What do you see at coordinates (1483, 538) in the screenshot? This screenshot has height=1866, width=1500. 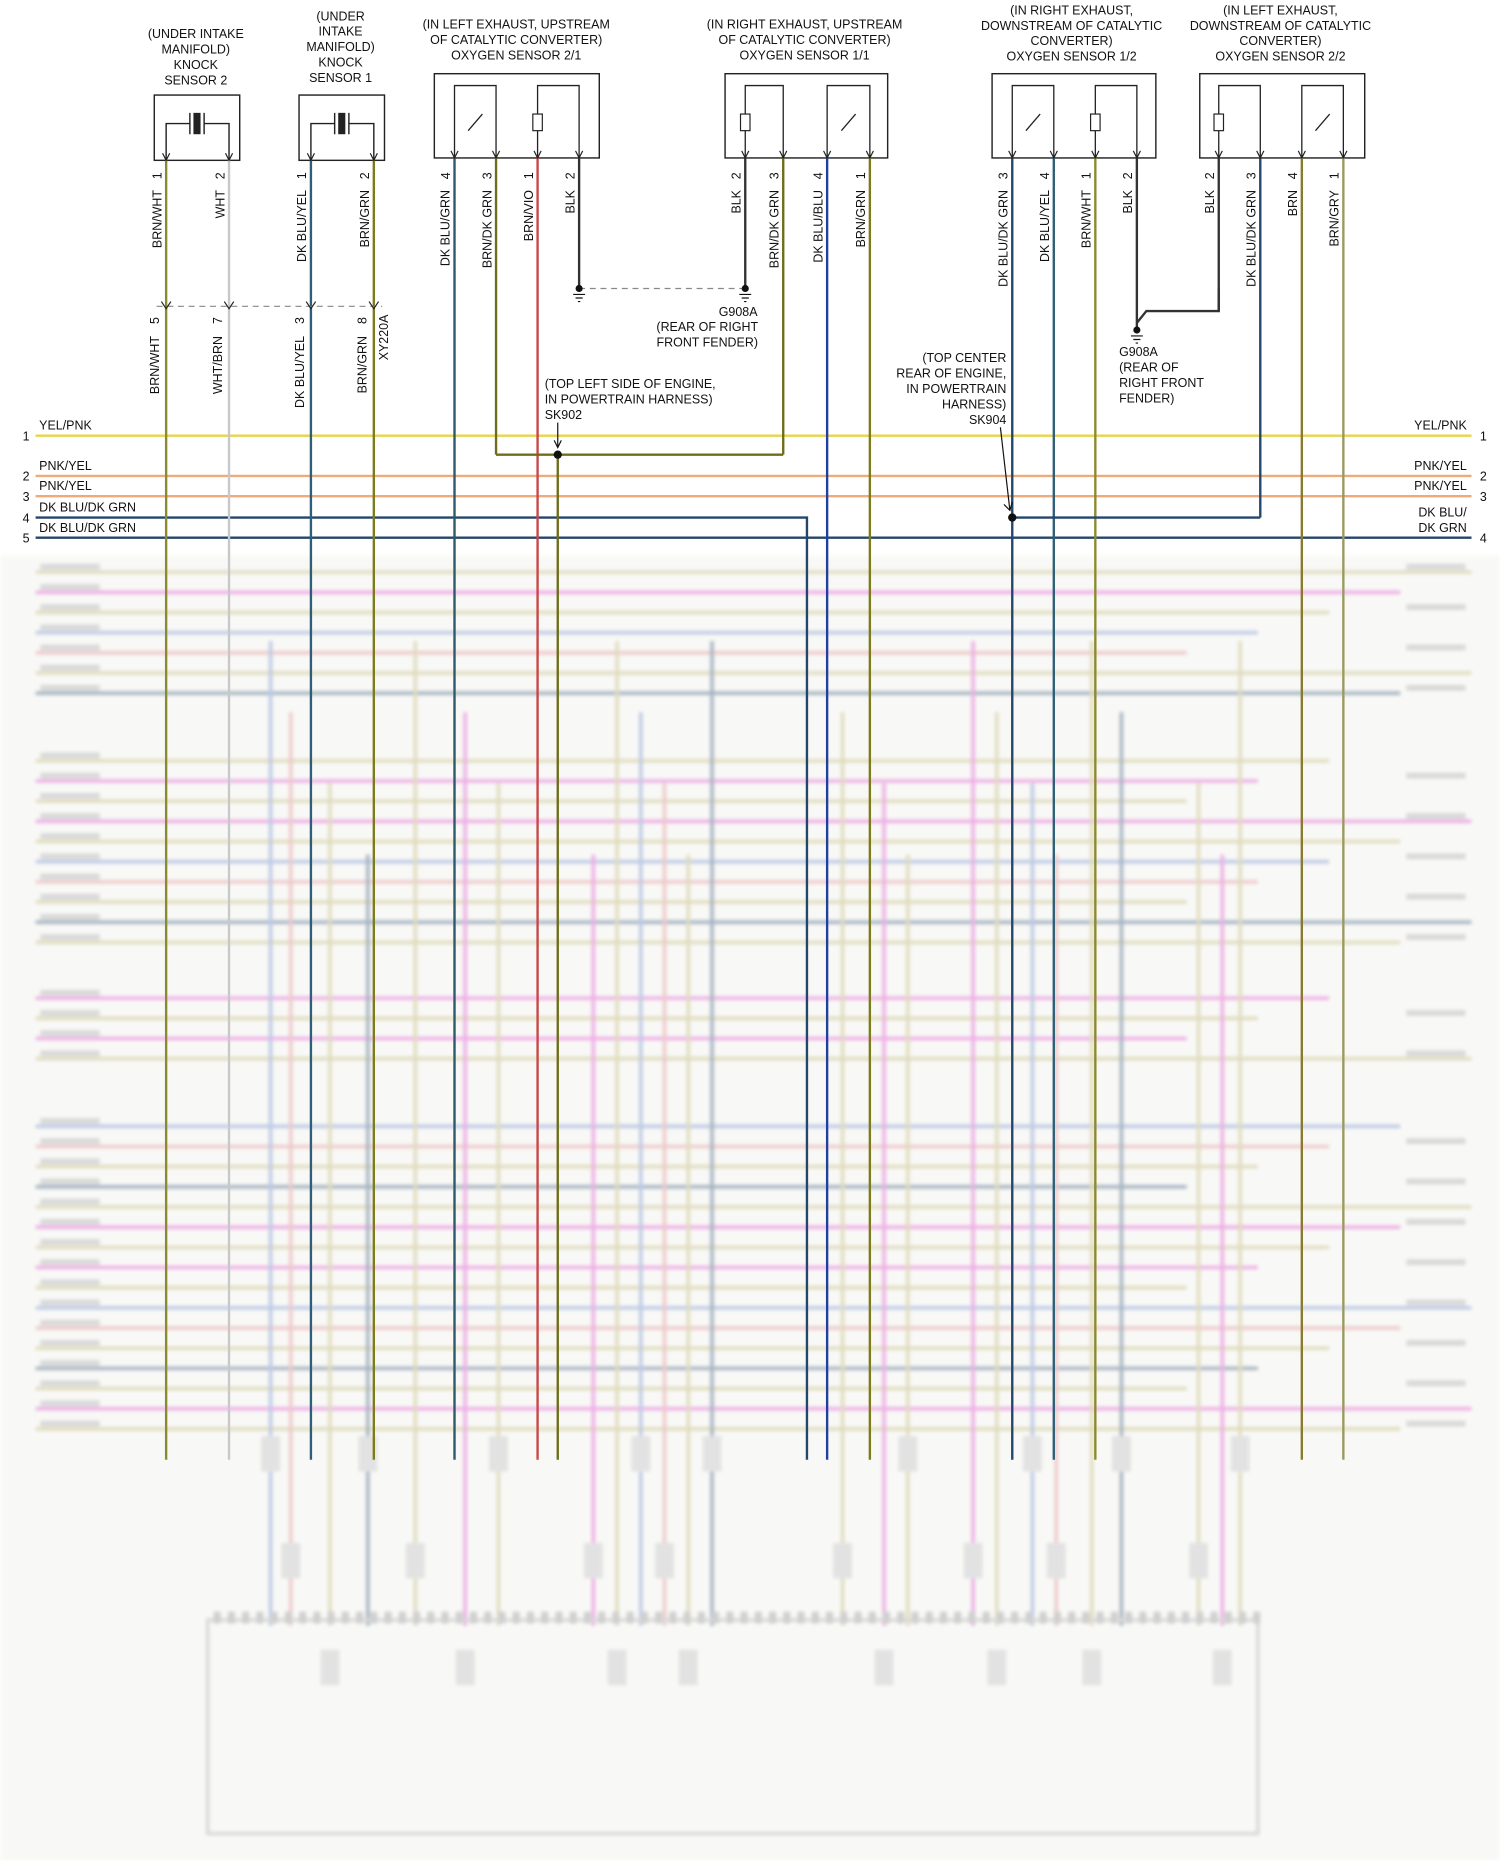 I see `bus-right-num: 4` at bounding box center [1483, 538].